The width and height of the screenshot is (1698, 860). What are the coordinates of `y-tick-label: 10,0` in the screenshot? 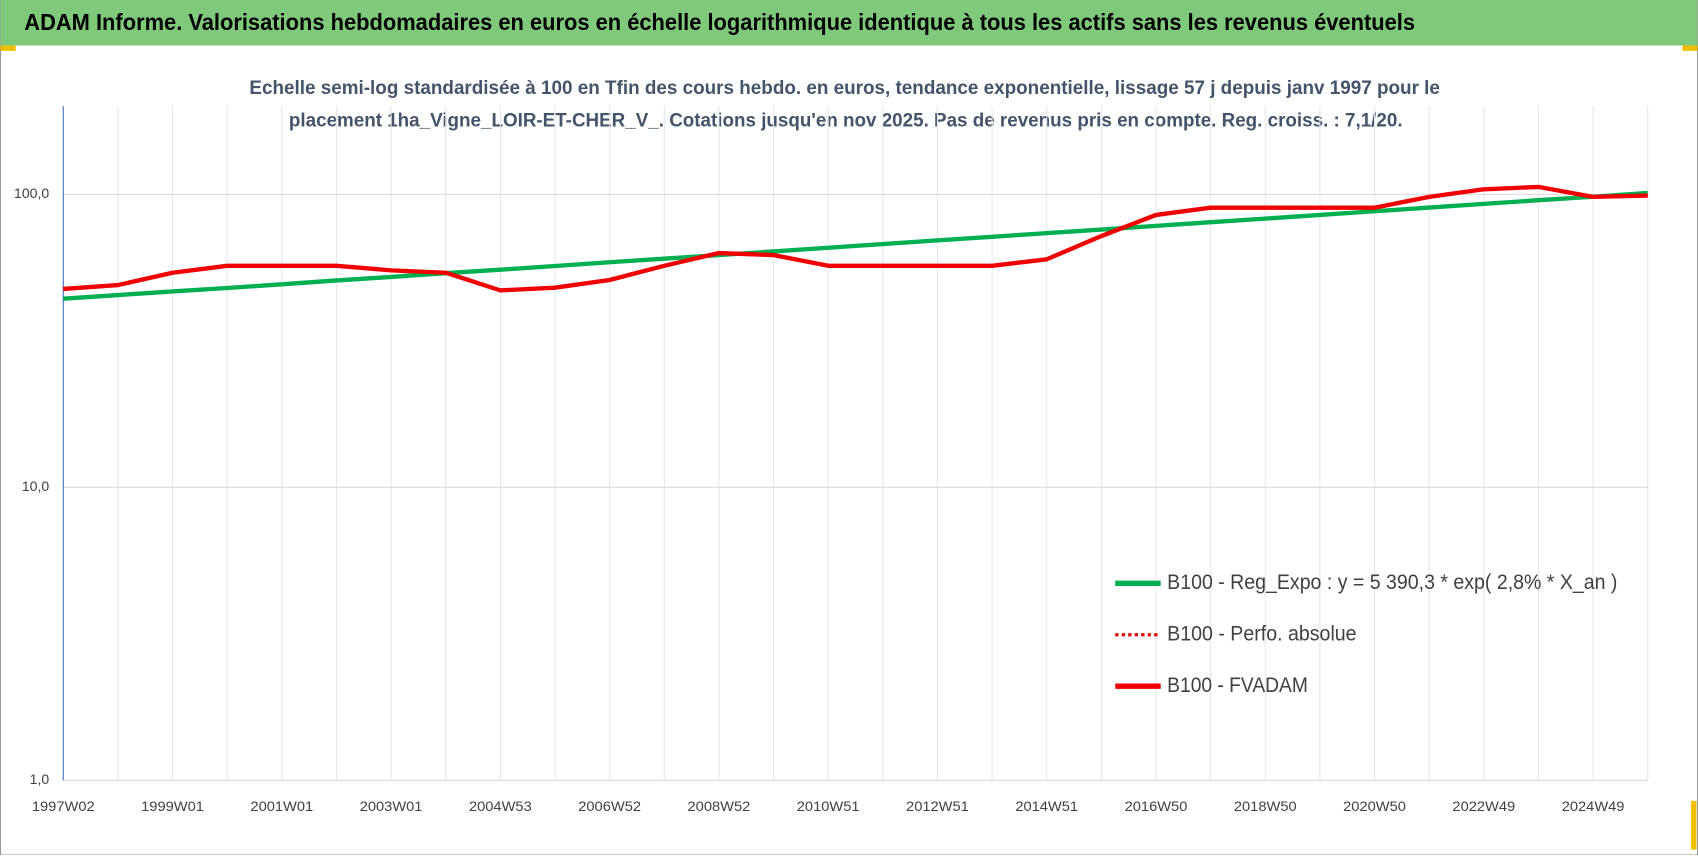 It's located at (36, 486).